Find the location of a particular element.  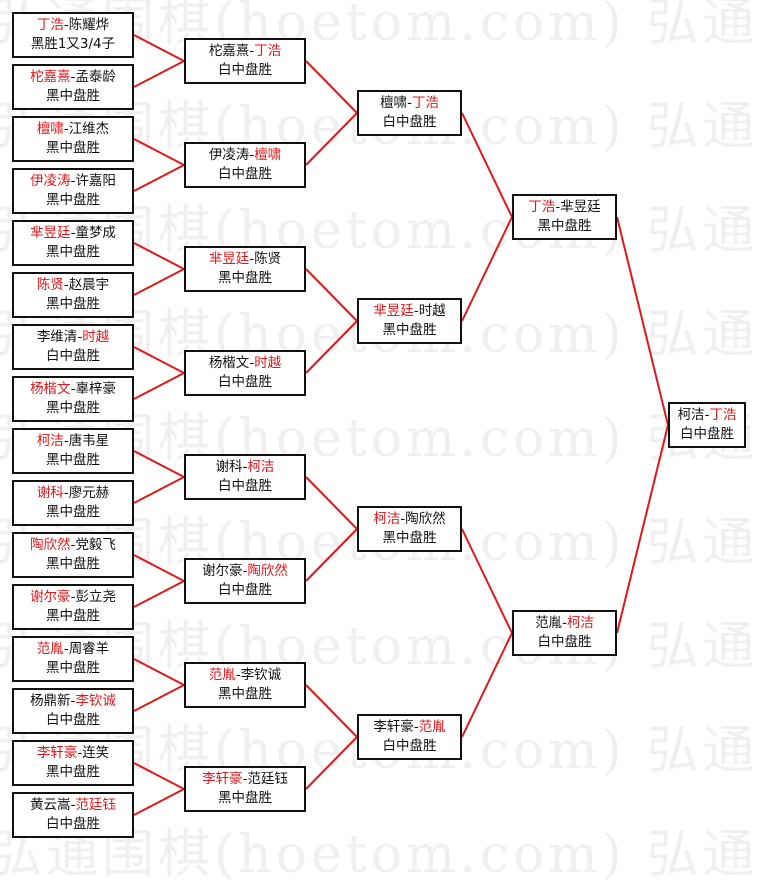

player-b: 孟泰龄 is located at coordinates (95, 77).